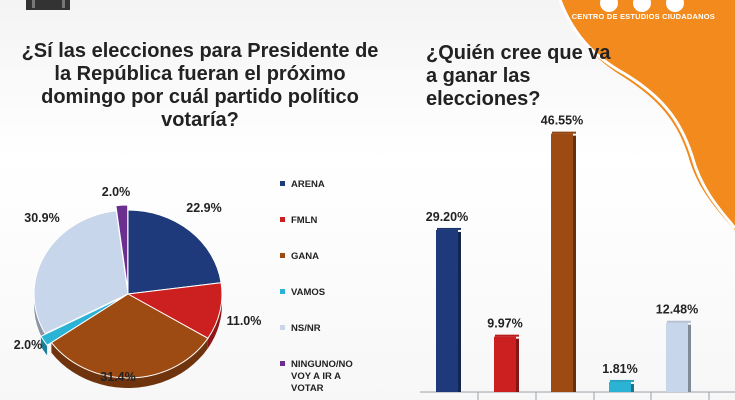  Describe the element at coordinates (48, 5) in the screenshot. I see `top-left-device-icon` at that location.